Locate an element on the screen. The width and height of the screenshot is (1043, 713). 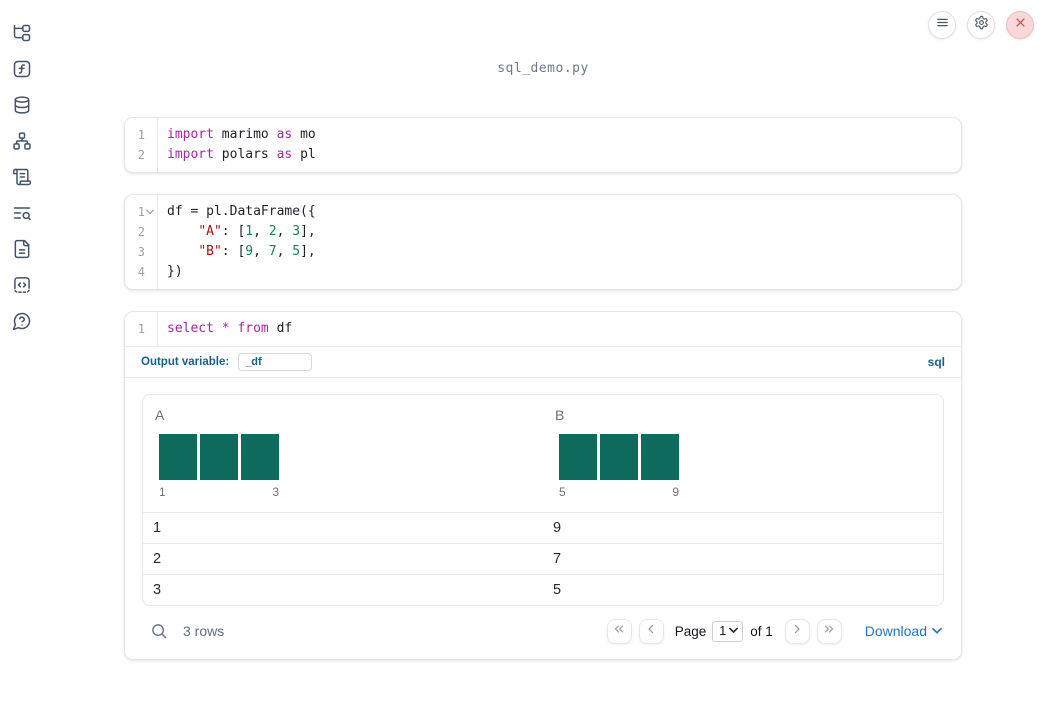
column-name: B is located at coordinates (560, 415).